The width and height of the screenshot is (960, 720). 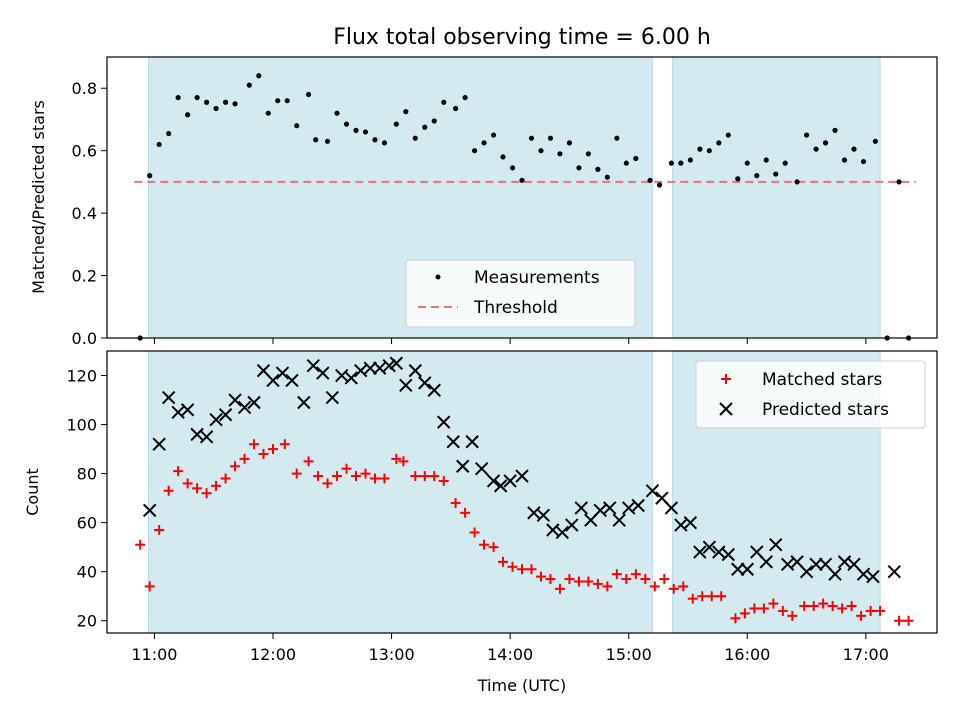 What do you see at coordinates (86, 499) in the screenshot?
I see `bottom-y-ticks: 20 40 60 80 100 120` at bounding box center [86, 499].